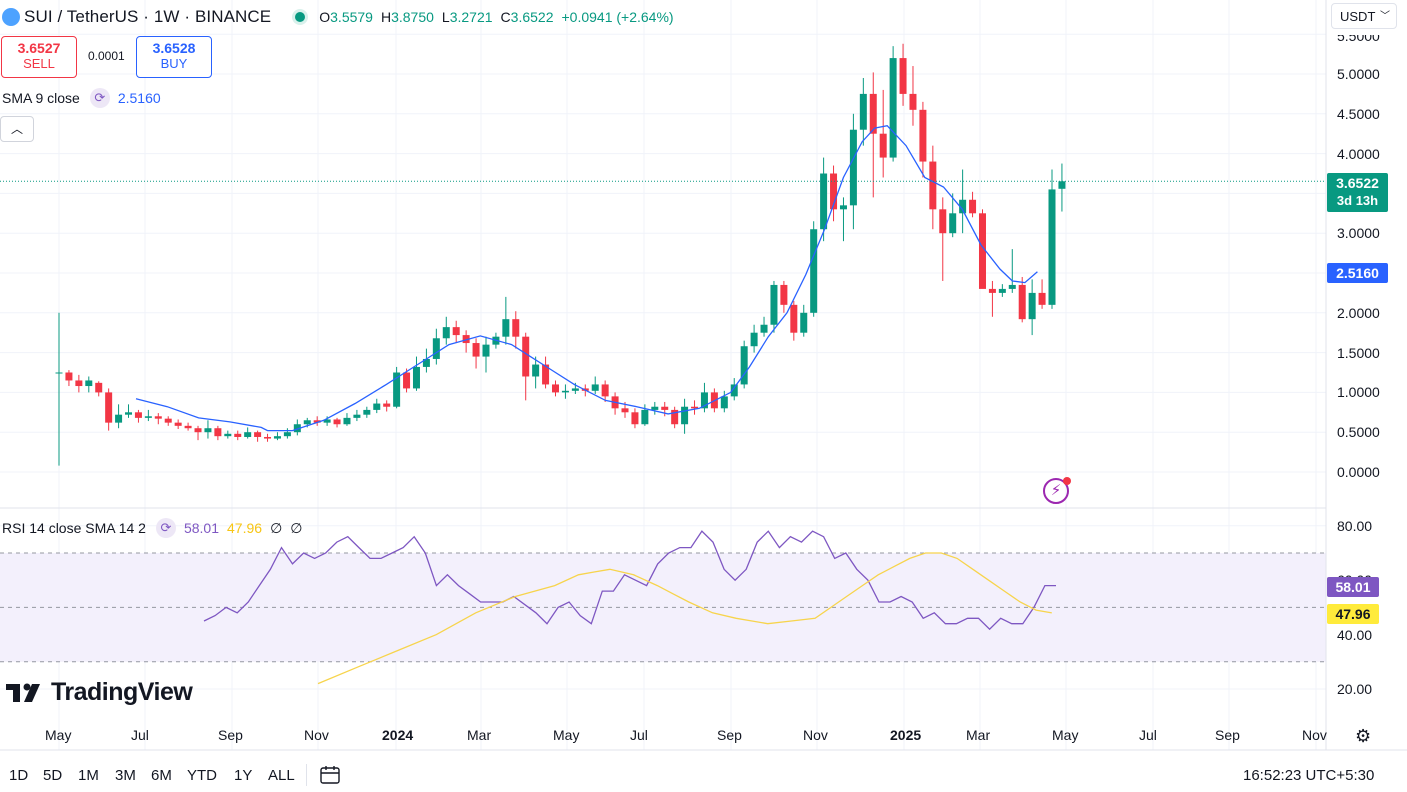  What do you see at coordinates (527, 17) in the screenshot?
I see `ohlc-close: C3.6522` at bounding box center [527, 17].